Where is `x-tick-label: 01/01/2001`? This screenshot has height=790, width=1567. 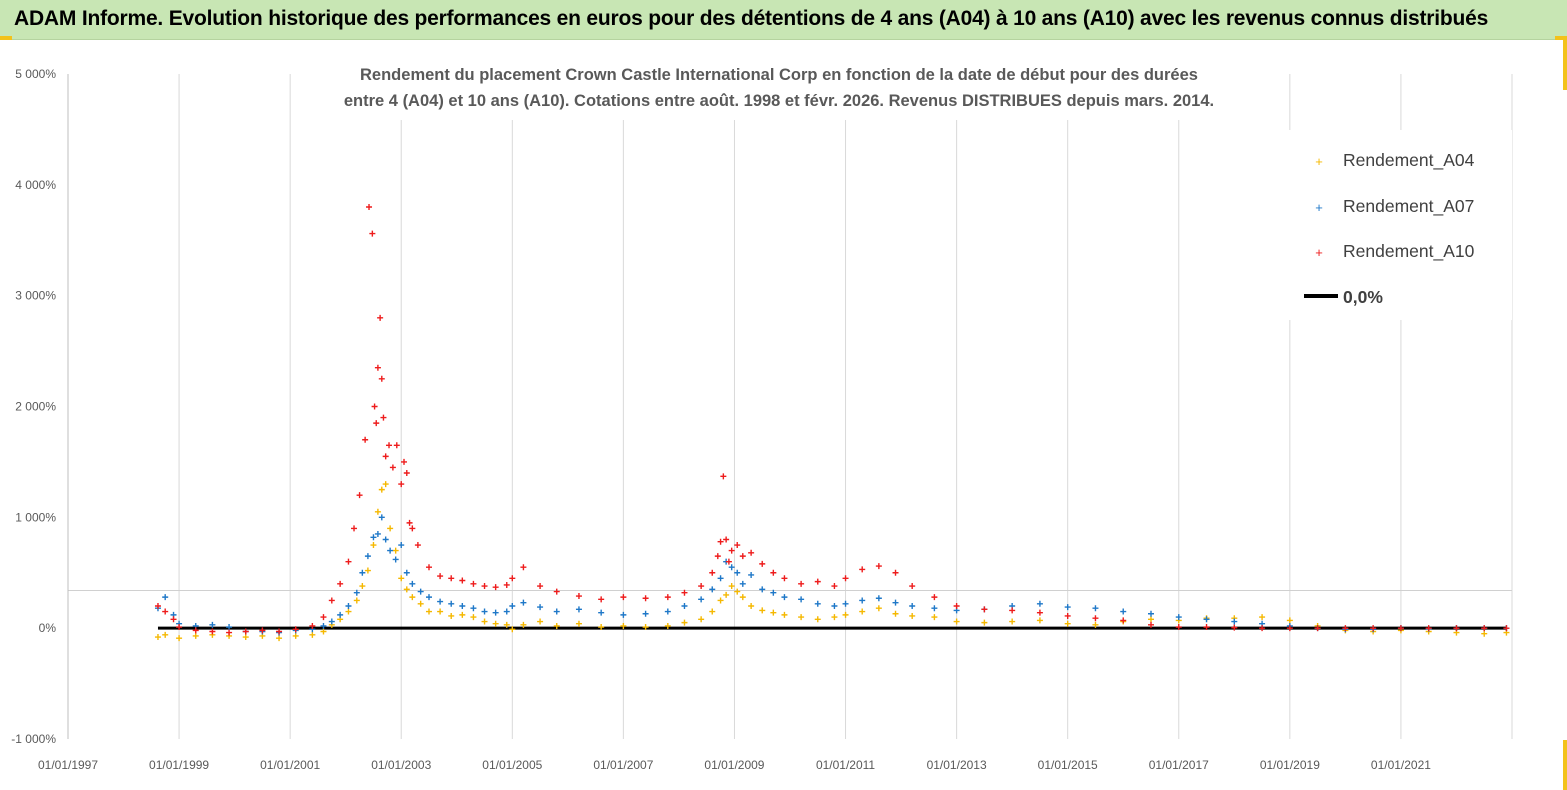 x-tick-label: 01/01/2001 is located at coordinates (290, 765).